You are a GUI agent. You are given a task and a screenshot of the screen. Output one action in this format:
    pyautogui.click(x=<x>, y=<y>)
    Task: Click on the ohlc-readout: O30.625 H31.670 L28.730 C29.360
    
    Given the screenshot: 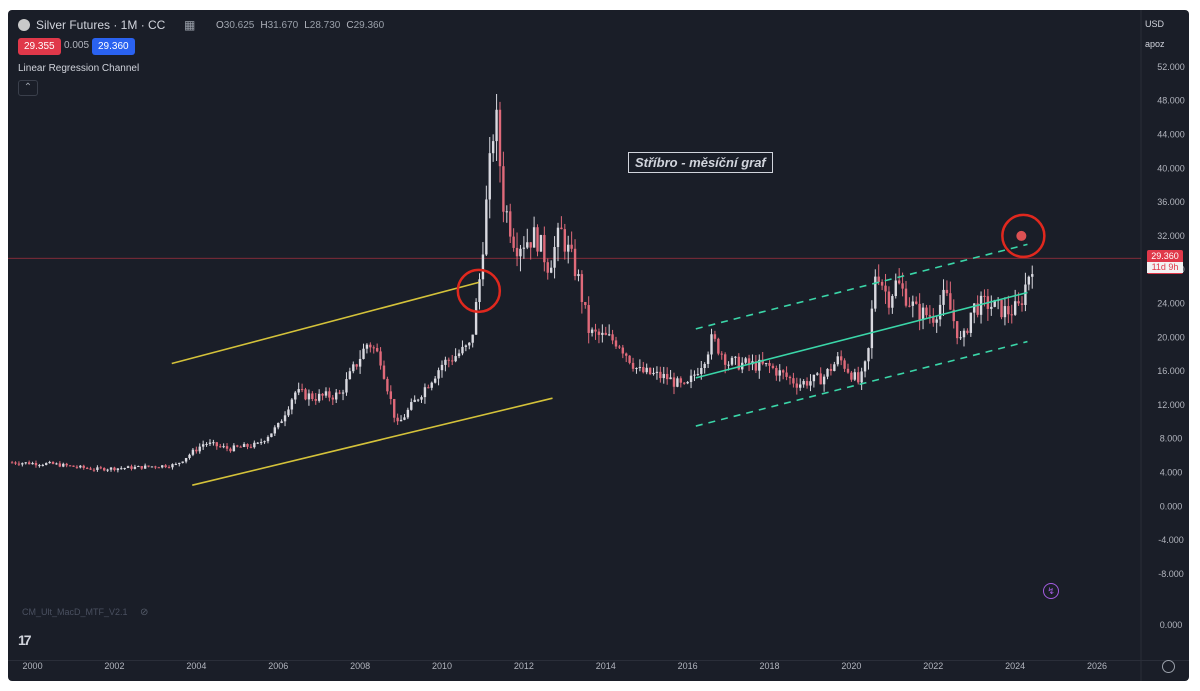 What is the action you would take?
    pyautogui.click(x=303, y=25)
    